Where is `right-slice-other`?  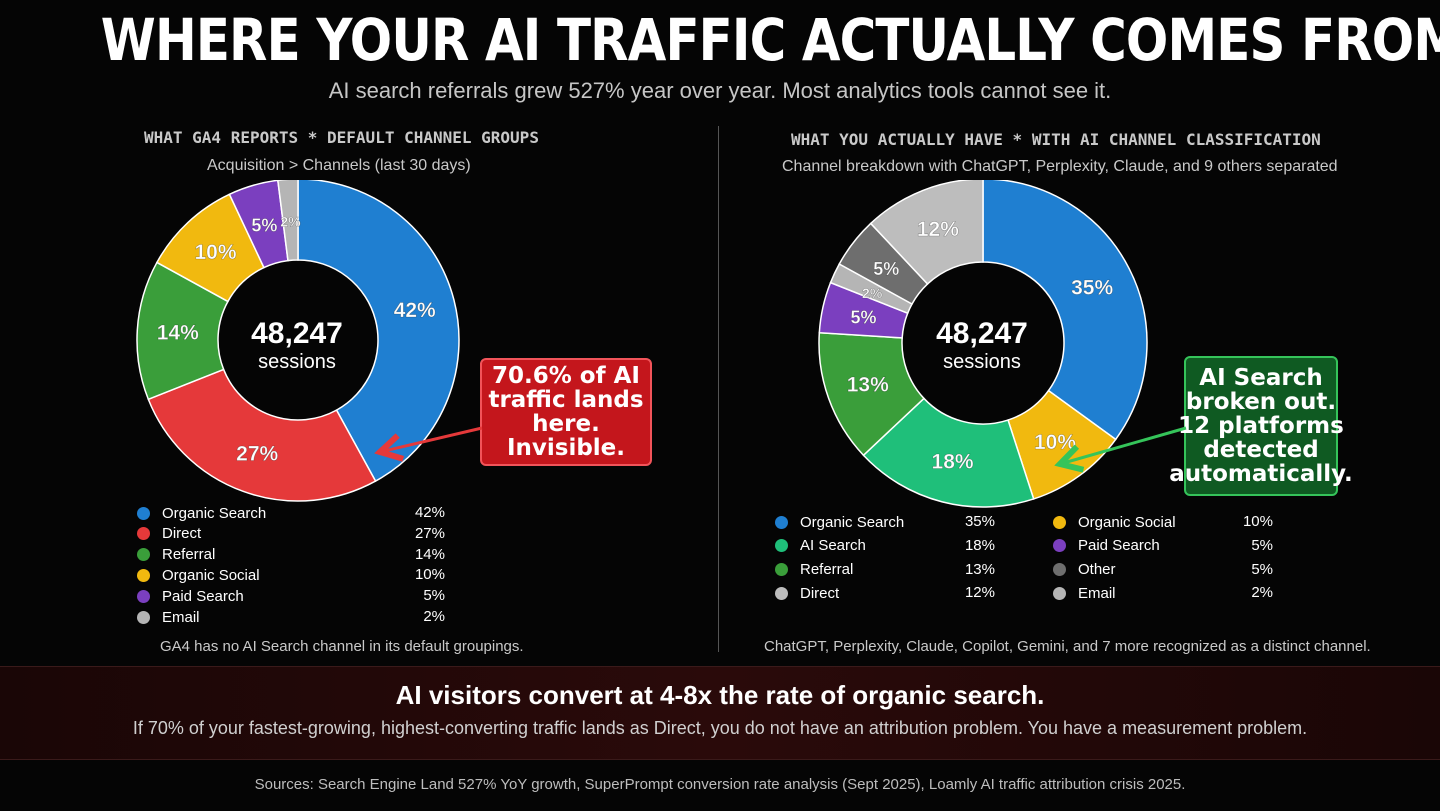 right-slice-other is located at coordinates (926, 233).